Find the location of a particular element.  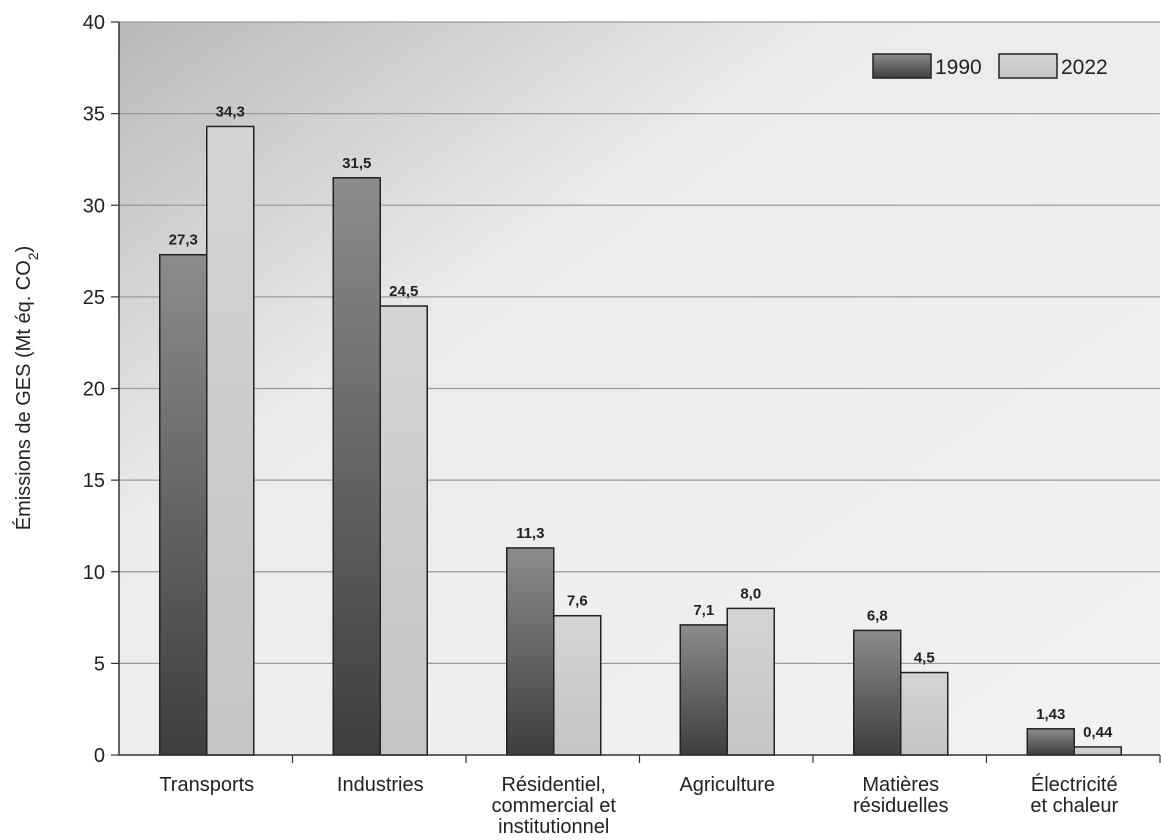

y-tick-label: 0 is located at coordinates (99, 756).